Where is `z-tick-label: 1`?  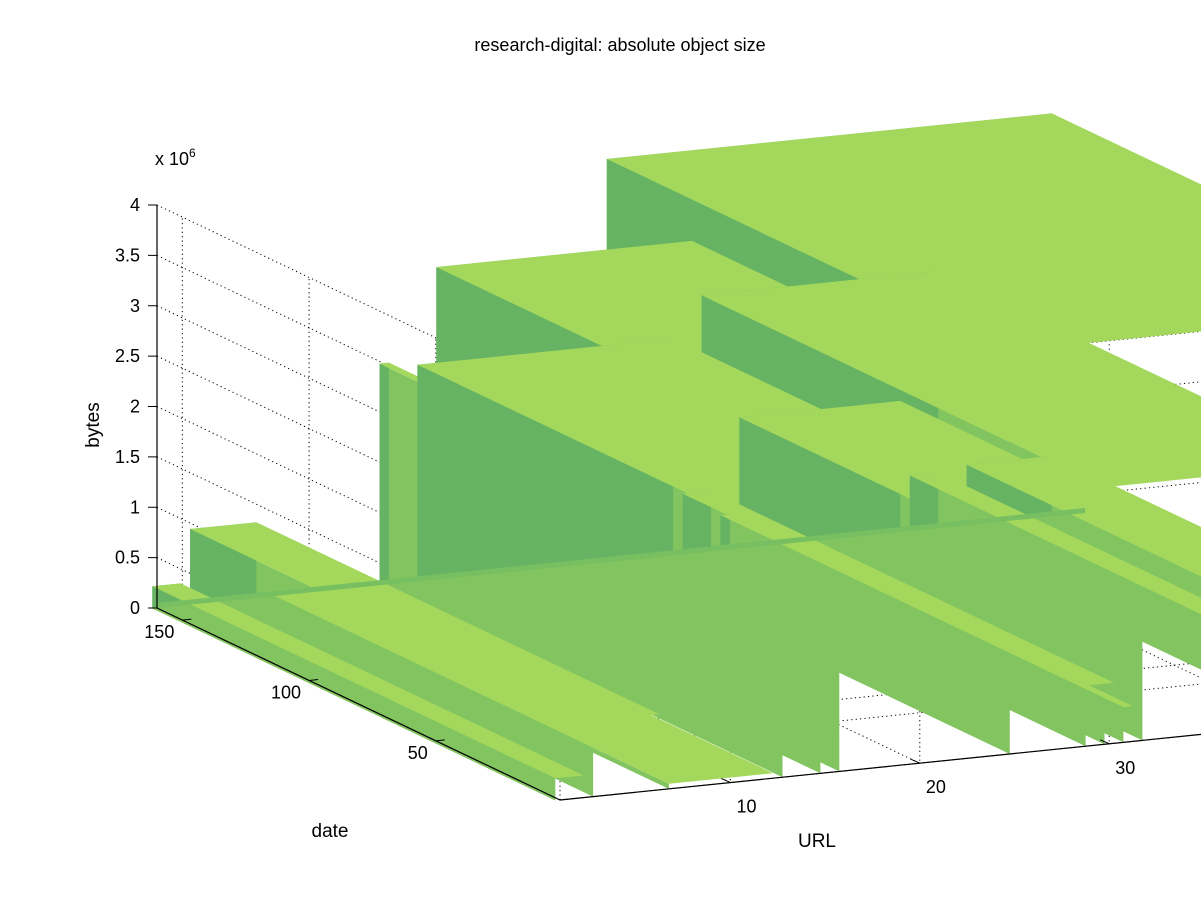
z-tick-label: 1 is located at coordinates (135, 507).